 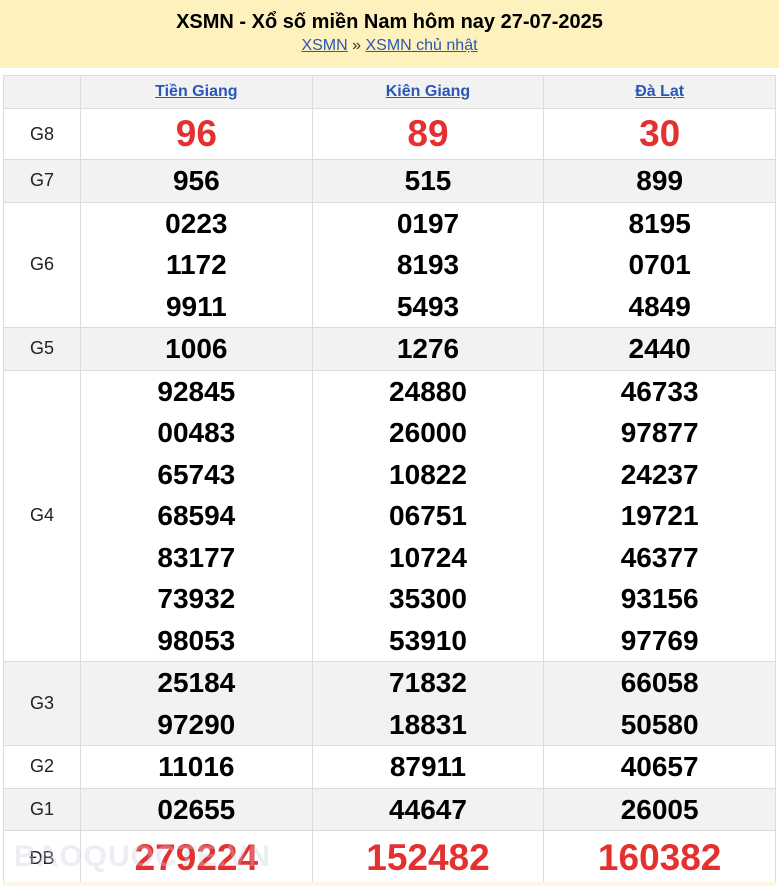 What do you see at coordinates (659, 264) in the screenshot?
I see `result-cell: 8195 0701 4849` at bounding box center [659, 264].